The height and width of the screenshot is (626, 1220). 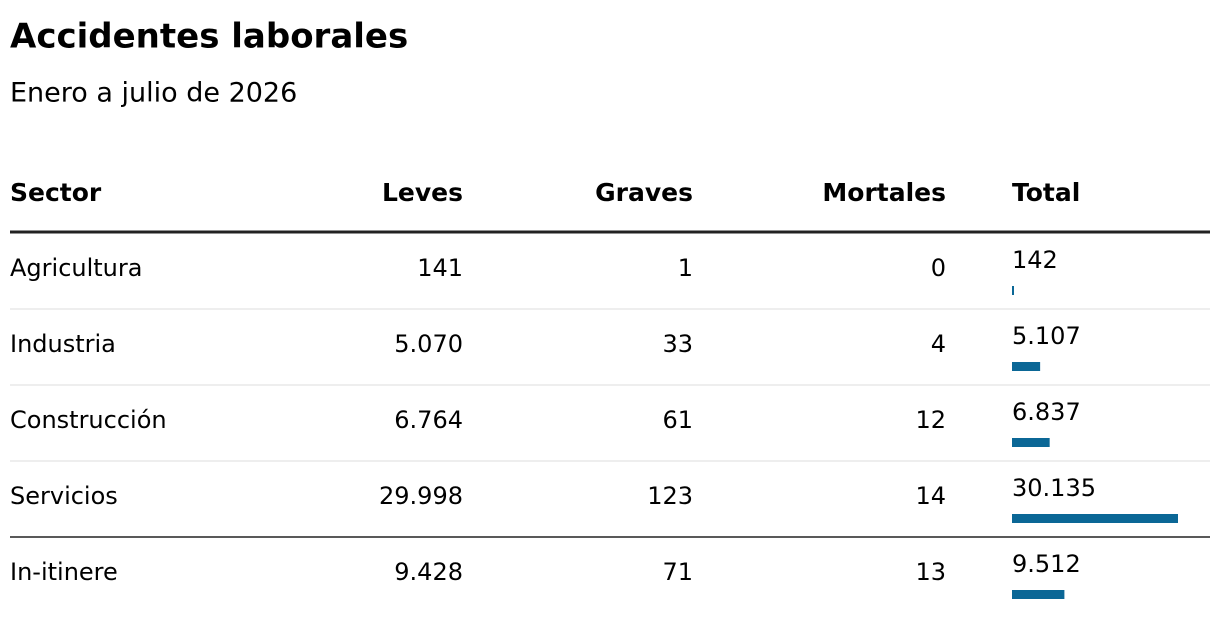 What do you see at coordinates (938, 268) in the screenshot?
I see `cell-number: 0` at bounding box center [938, 268].